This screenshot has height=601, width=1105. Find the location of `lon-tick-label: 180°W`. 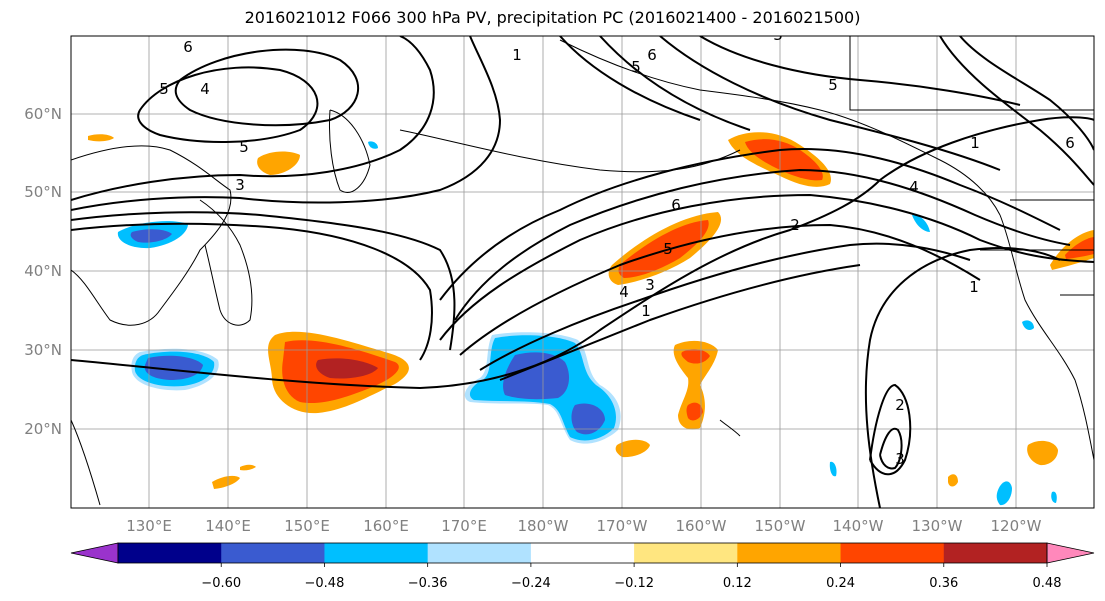

lon-tick-label: 180°W is located at coordinates (543, 526).